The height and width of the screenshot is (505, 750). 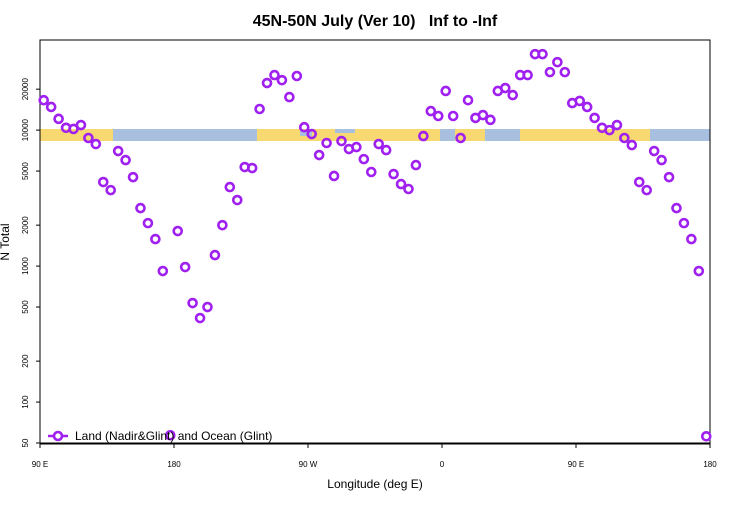 I want to click on legend-marker, so click(x=58, y=436).